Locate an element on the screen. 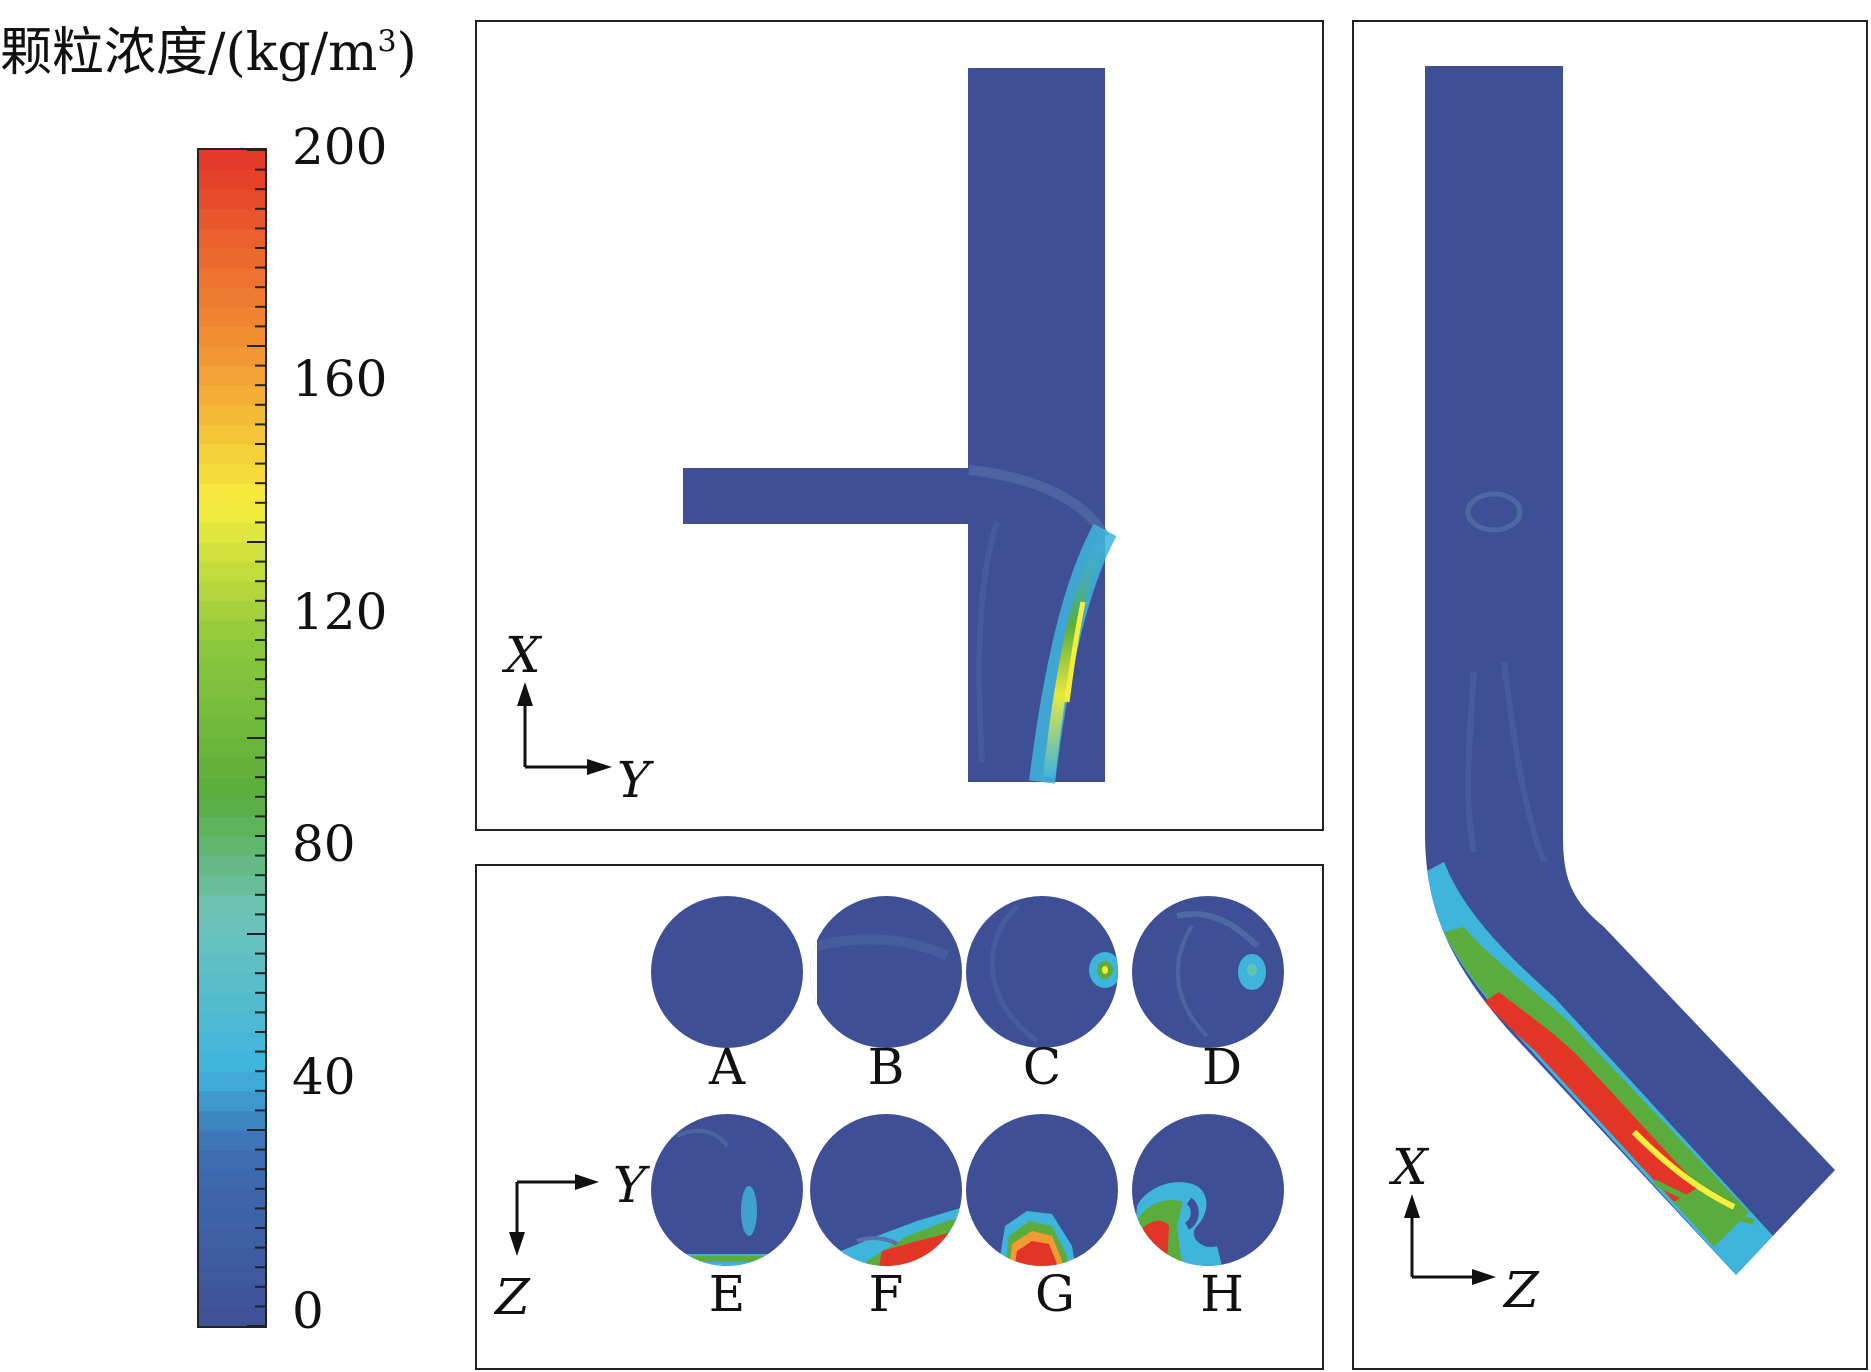  colorbar-tick-120: 120 is located at coordinates (340, 612).